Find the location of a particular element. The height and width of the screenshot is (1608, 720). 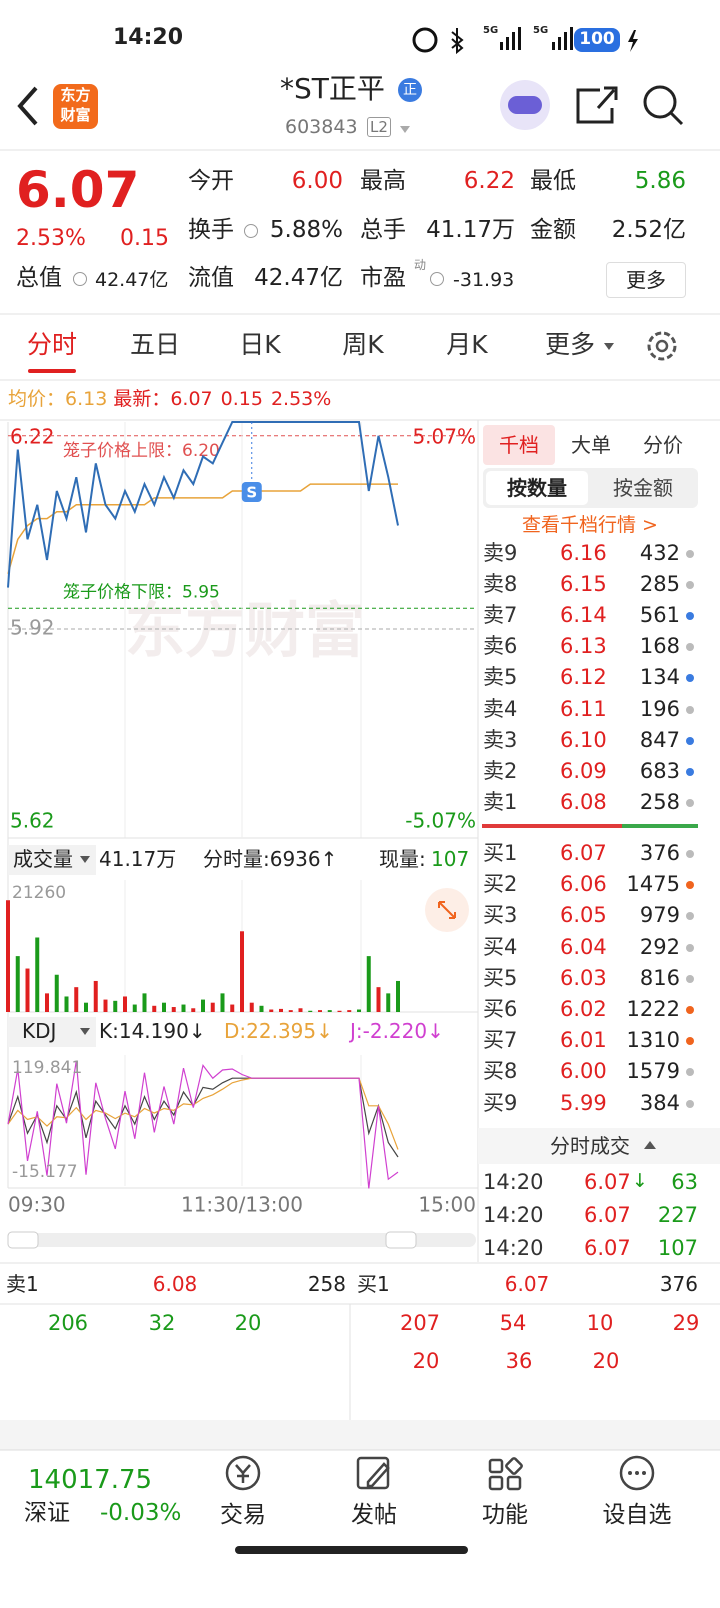

settings-icon is located at coordinates (662, 346).